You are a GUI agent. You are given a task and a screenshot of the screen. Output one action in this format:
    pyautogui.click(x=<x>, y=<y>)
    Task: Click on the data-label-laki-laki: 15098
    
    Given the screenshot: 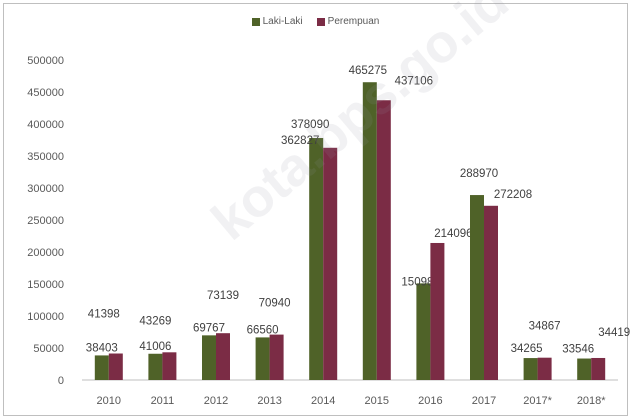 What is the action you would take?
    pyautogui.click(x=417, y=282)
    